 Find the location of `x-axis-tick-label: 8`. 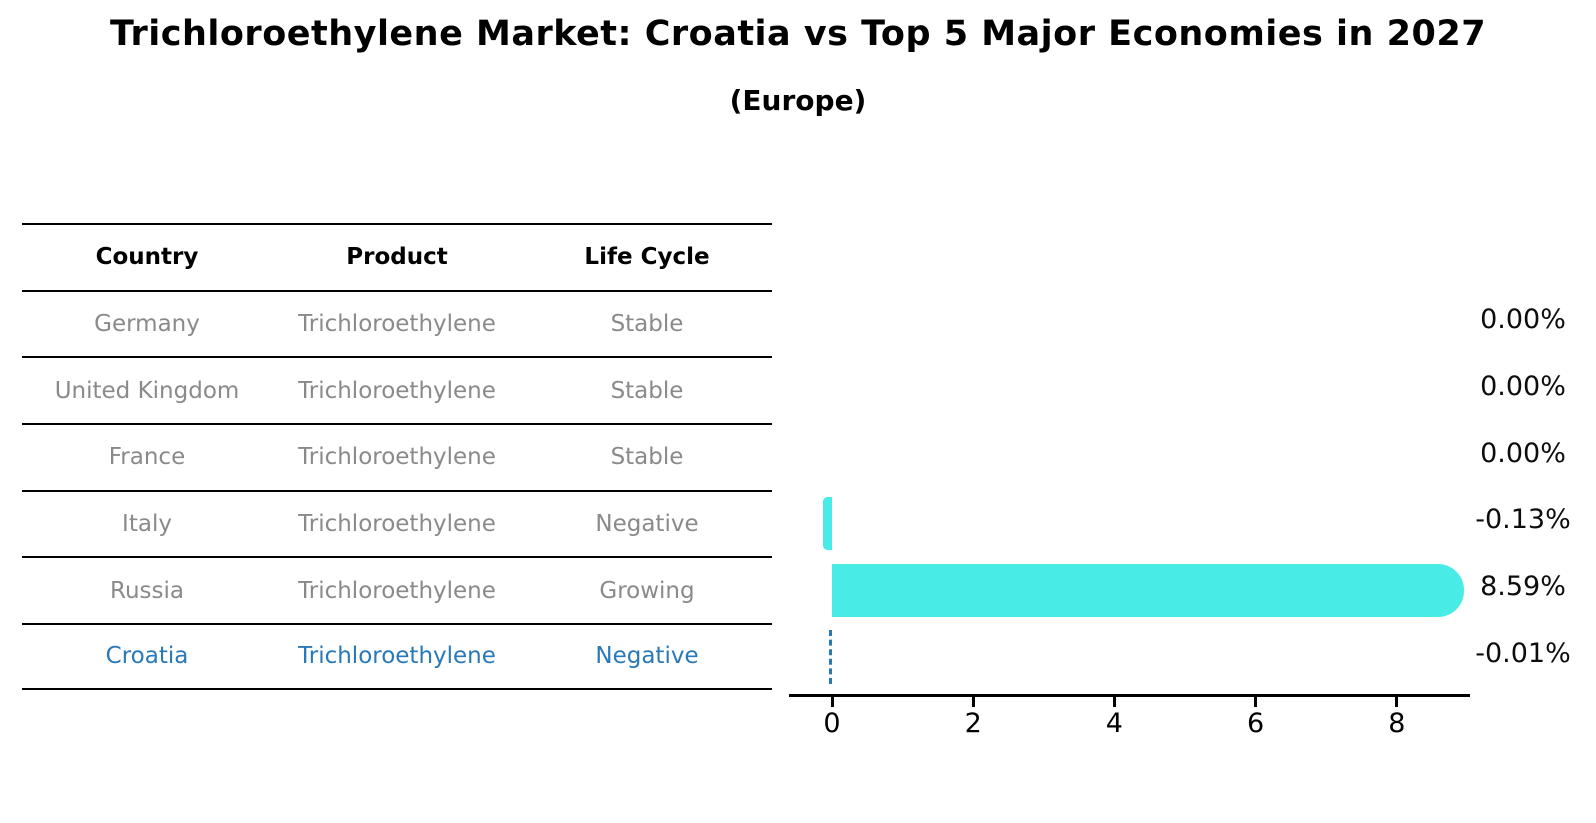

x-axis-tick-label: 8 is located at coordinates (1397, 723).